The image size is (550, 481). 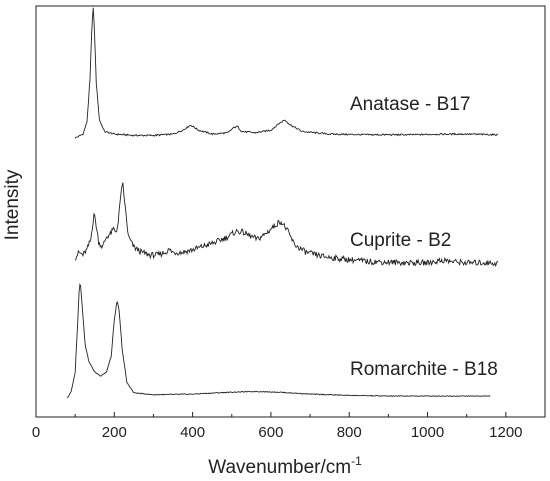 I want to click on x-tick-label-0: 0, so click(x=36, y=432).